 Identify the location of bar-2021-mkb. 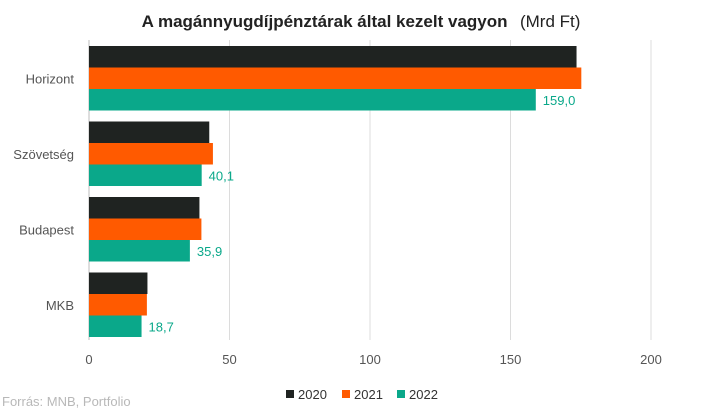
(118, 305).